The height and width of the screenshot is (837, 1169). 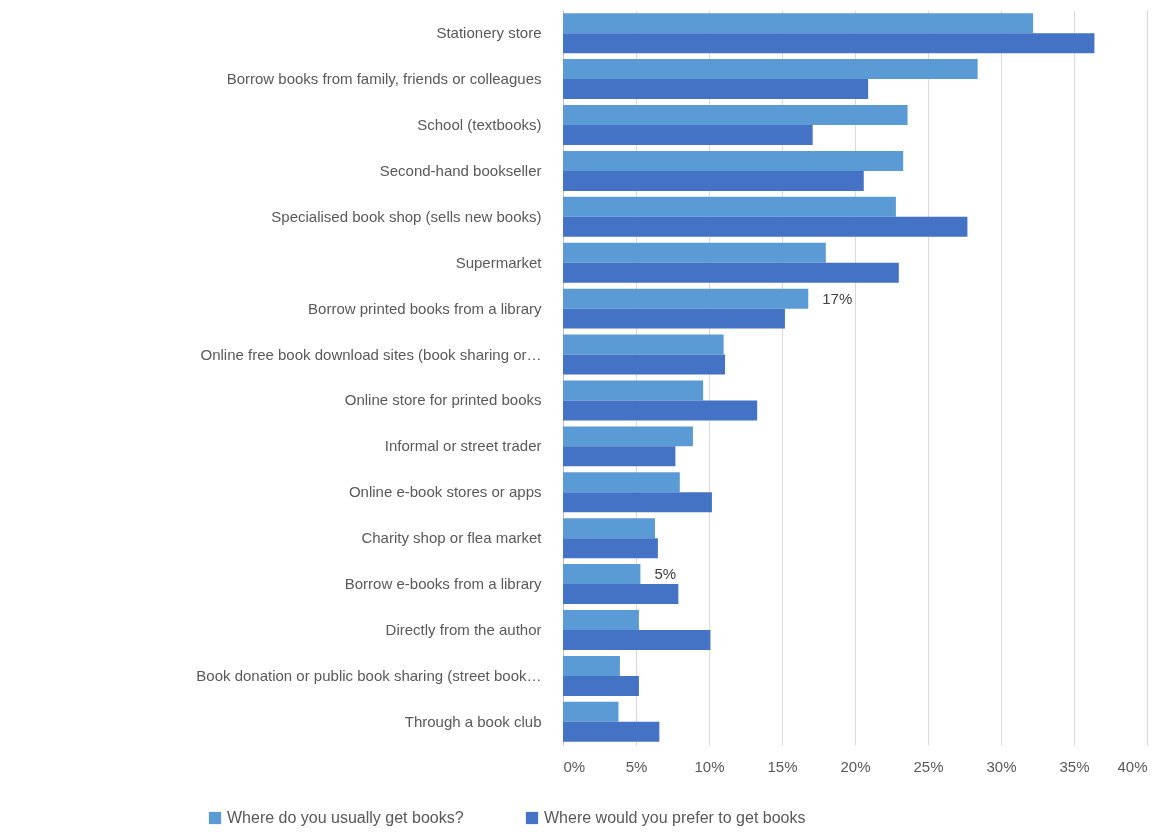 What do you see at coordinates (479, 124) in the screenshot?
I see `y-tick-label: School (textbooks)` at bounding box center [479, 124].